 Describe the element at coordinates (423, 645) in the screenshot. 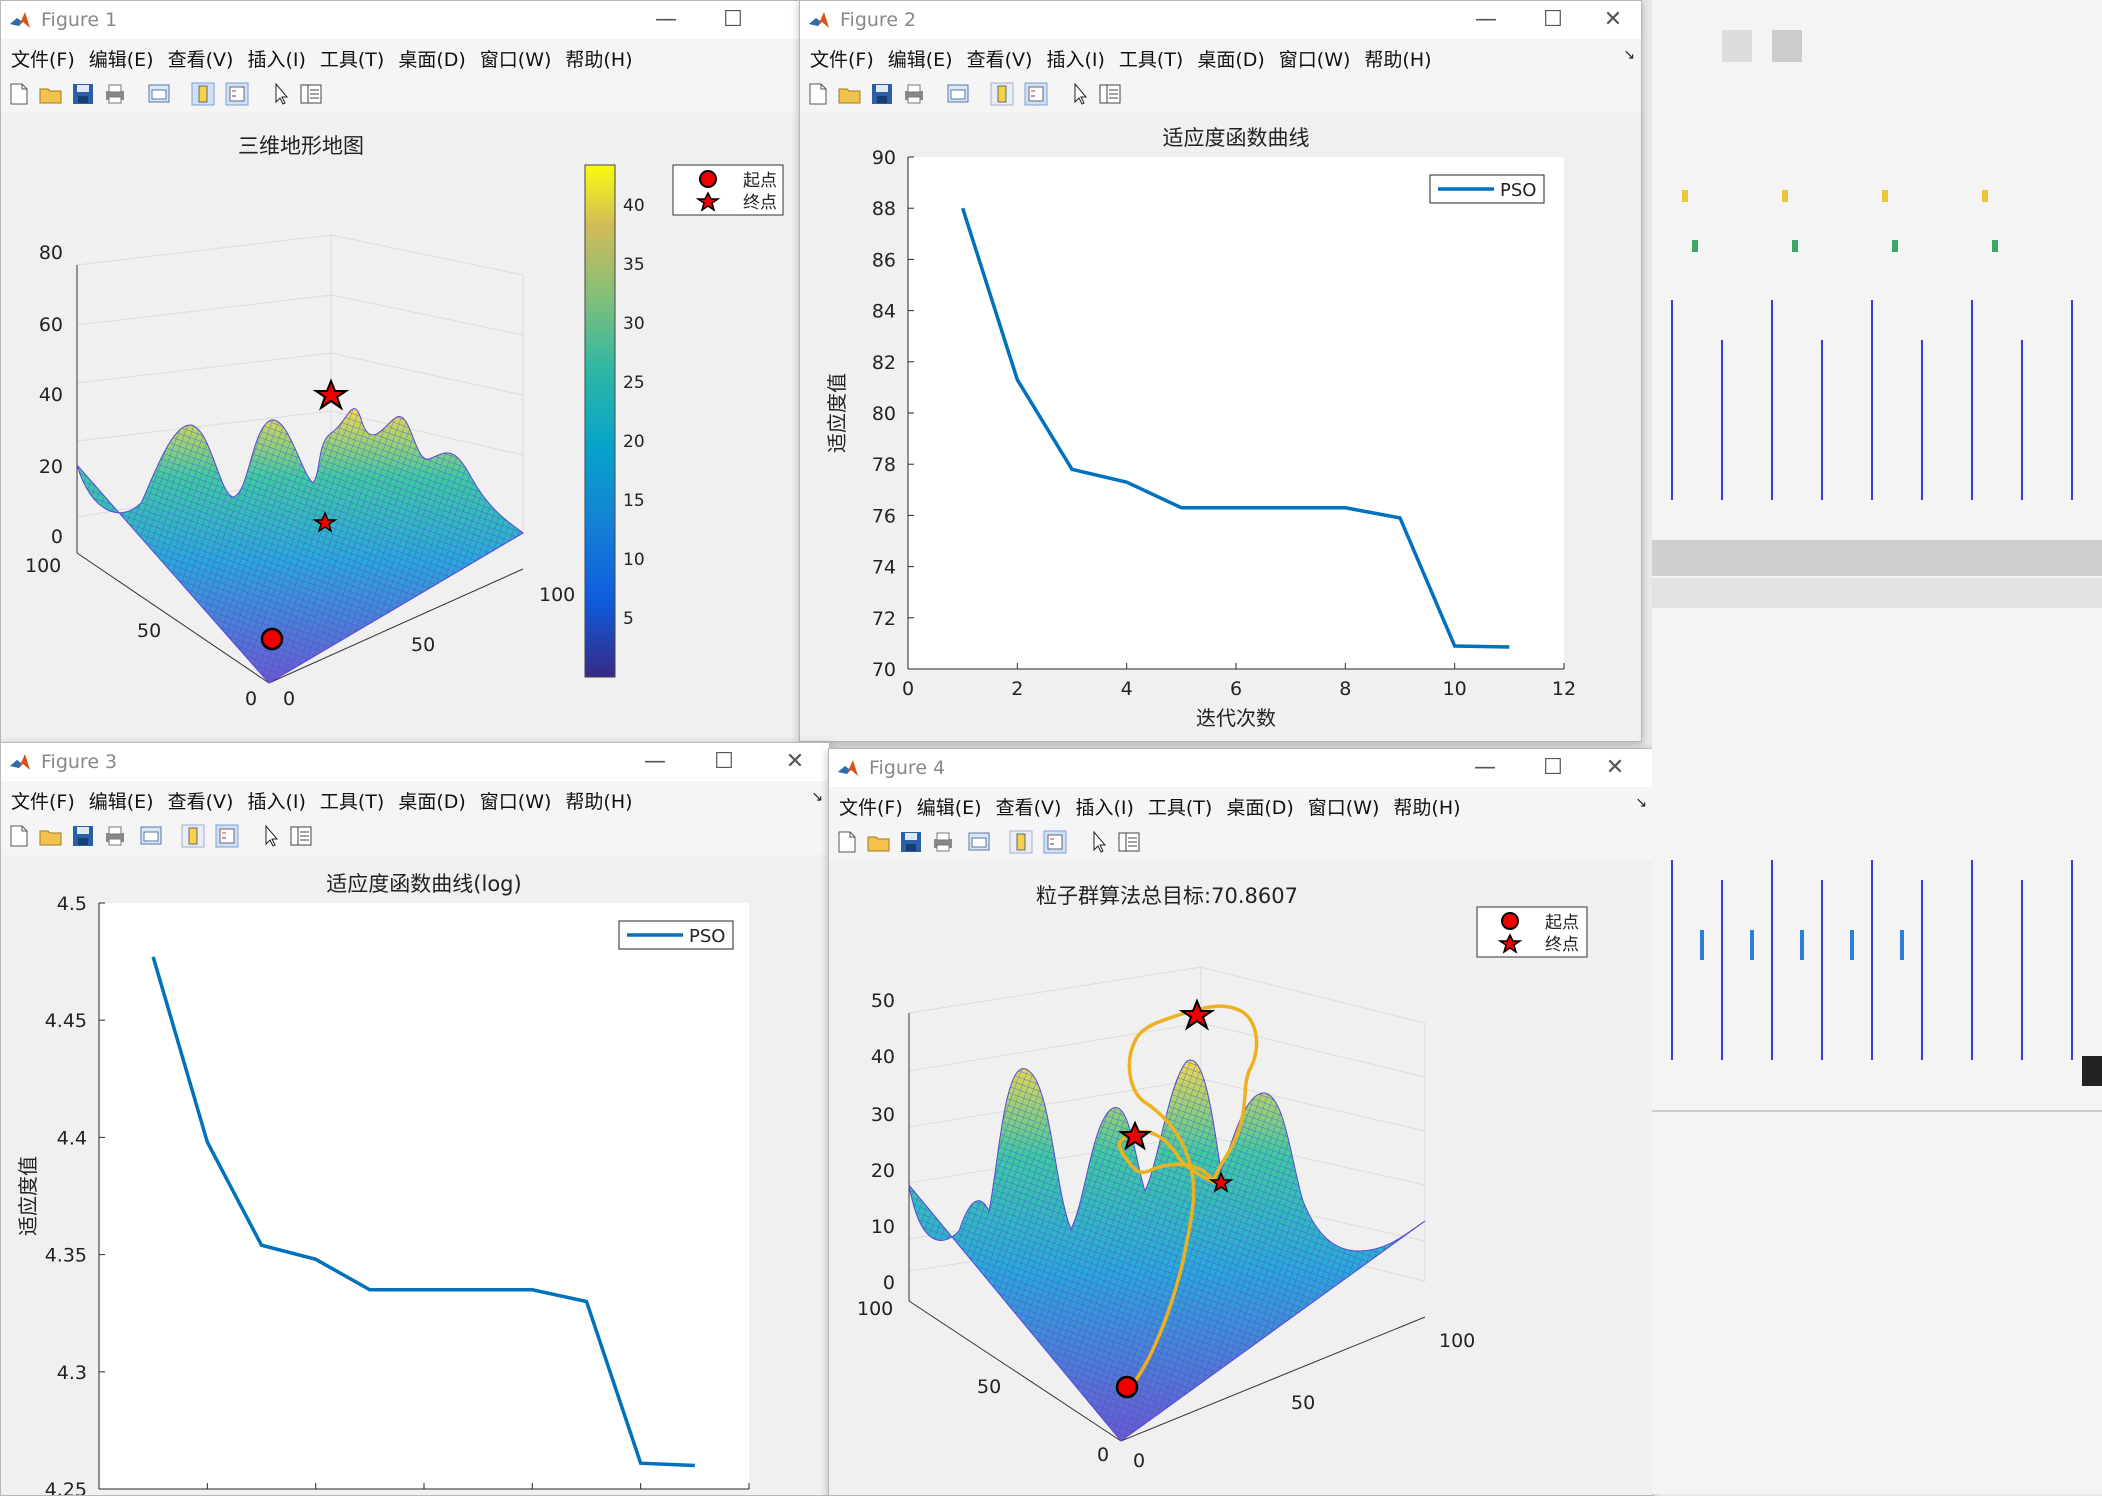

I see `x-tick-label: 50` at that location.